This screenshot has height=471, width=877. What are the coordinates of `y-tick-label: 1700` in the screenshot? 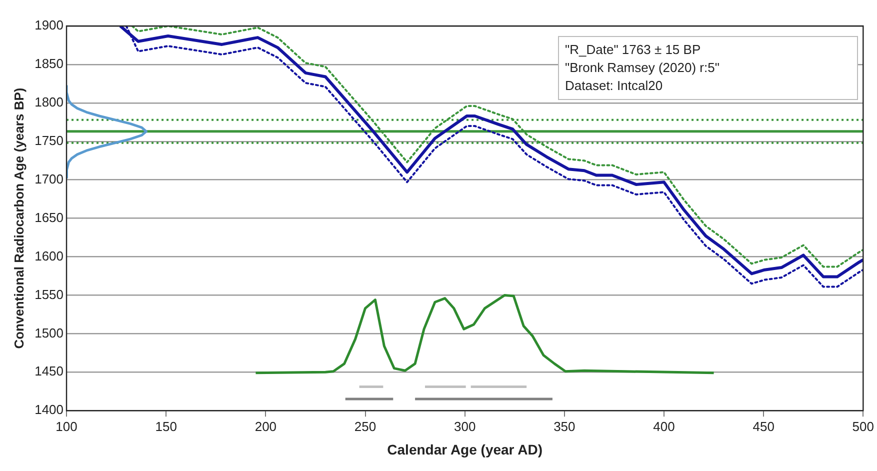 It's located at (49, 178).